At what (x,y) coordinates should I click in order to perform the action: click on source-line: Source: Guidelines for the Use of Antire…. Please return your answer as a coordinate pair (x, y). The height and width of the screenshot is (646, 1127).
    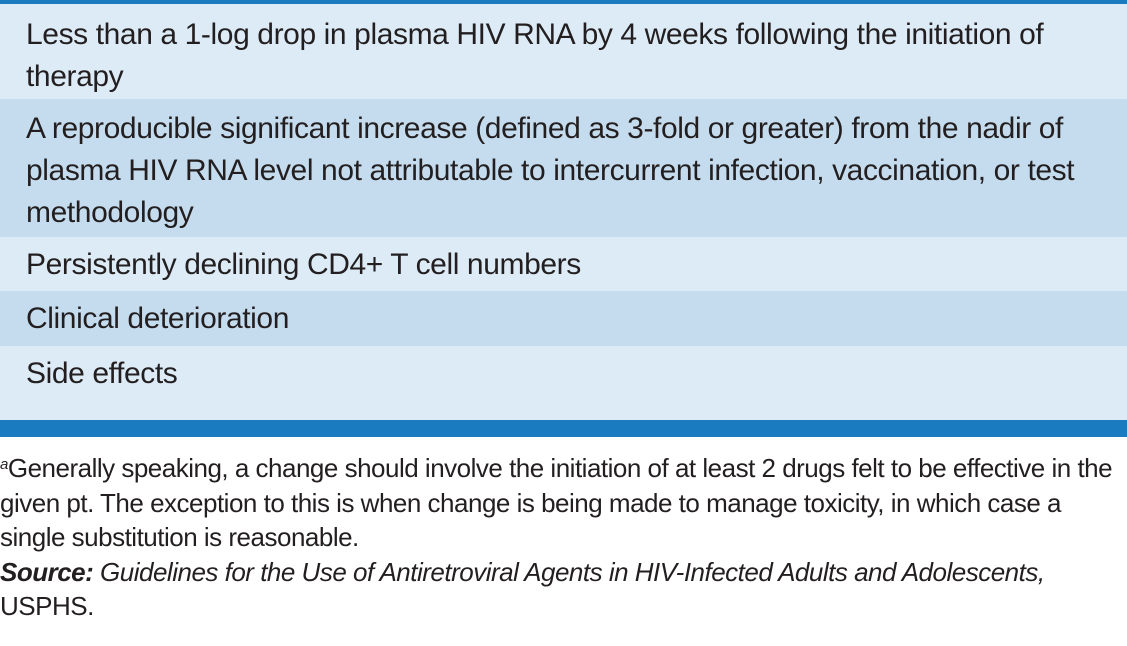
    Looking at the image, I should click on (563, 589).